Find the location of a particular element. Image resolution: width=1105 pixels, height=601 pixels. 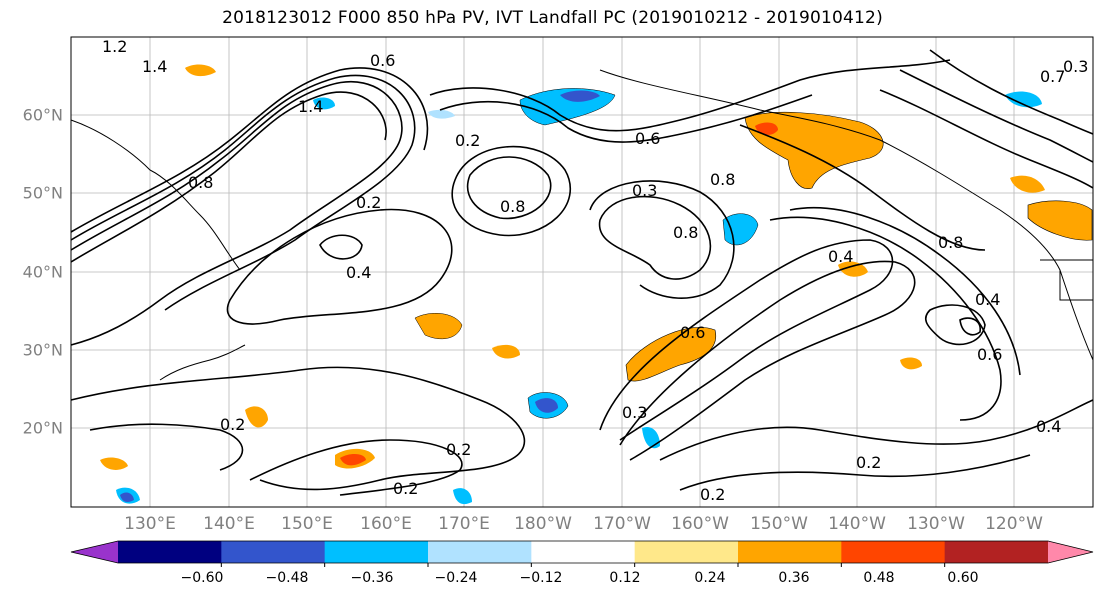

lon-label: 120°W is located at coordinates (1014, 524).